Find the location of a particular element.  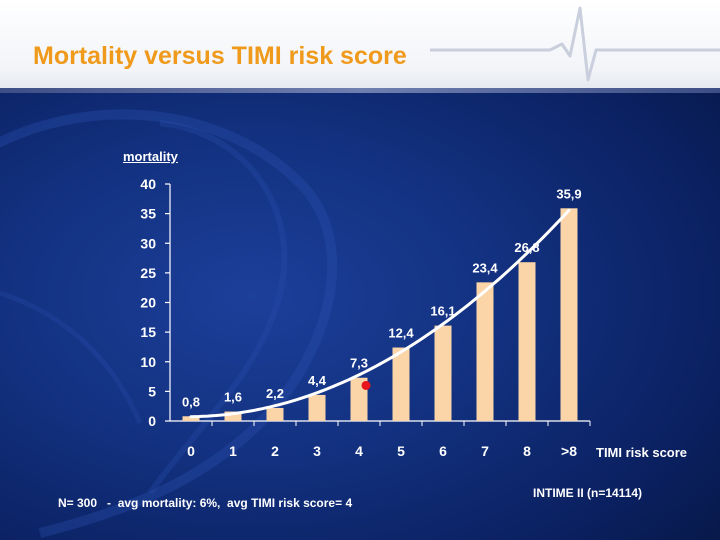

x-tick-label: 2 is located at coordinates (275, 451).